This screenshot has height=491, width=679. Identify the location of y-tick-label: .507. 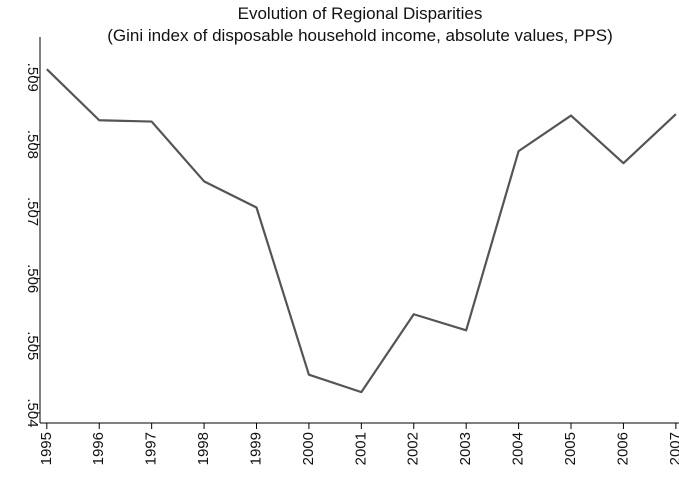
(32, 211).